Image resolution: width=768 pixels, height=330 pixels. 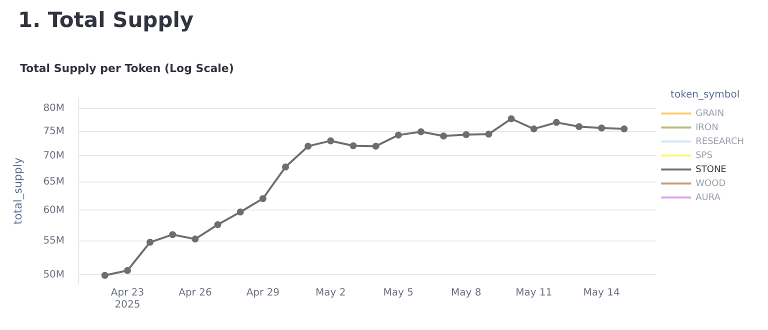 What do you see at coordinates (54, 182) in the screenshot?
I see `y-tick-label: 65M` at bounding box center [54, 182].